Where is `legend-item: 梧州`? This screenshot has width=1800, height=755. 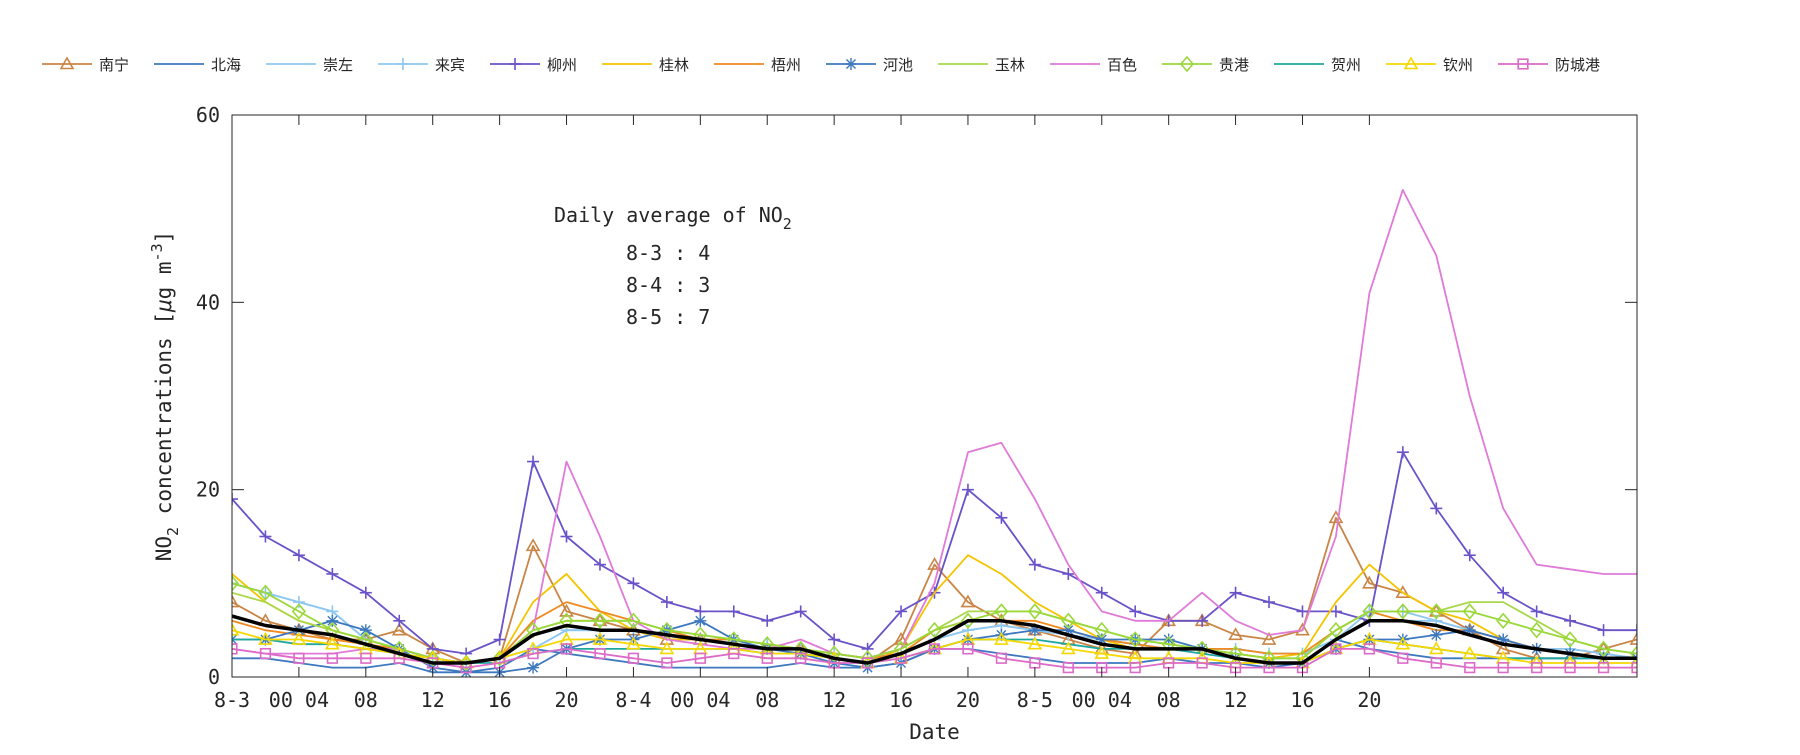
legend-item: 梧州 is located at coordinates (757, 65).